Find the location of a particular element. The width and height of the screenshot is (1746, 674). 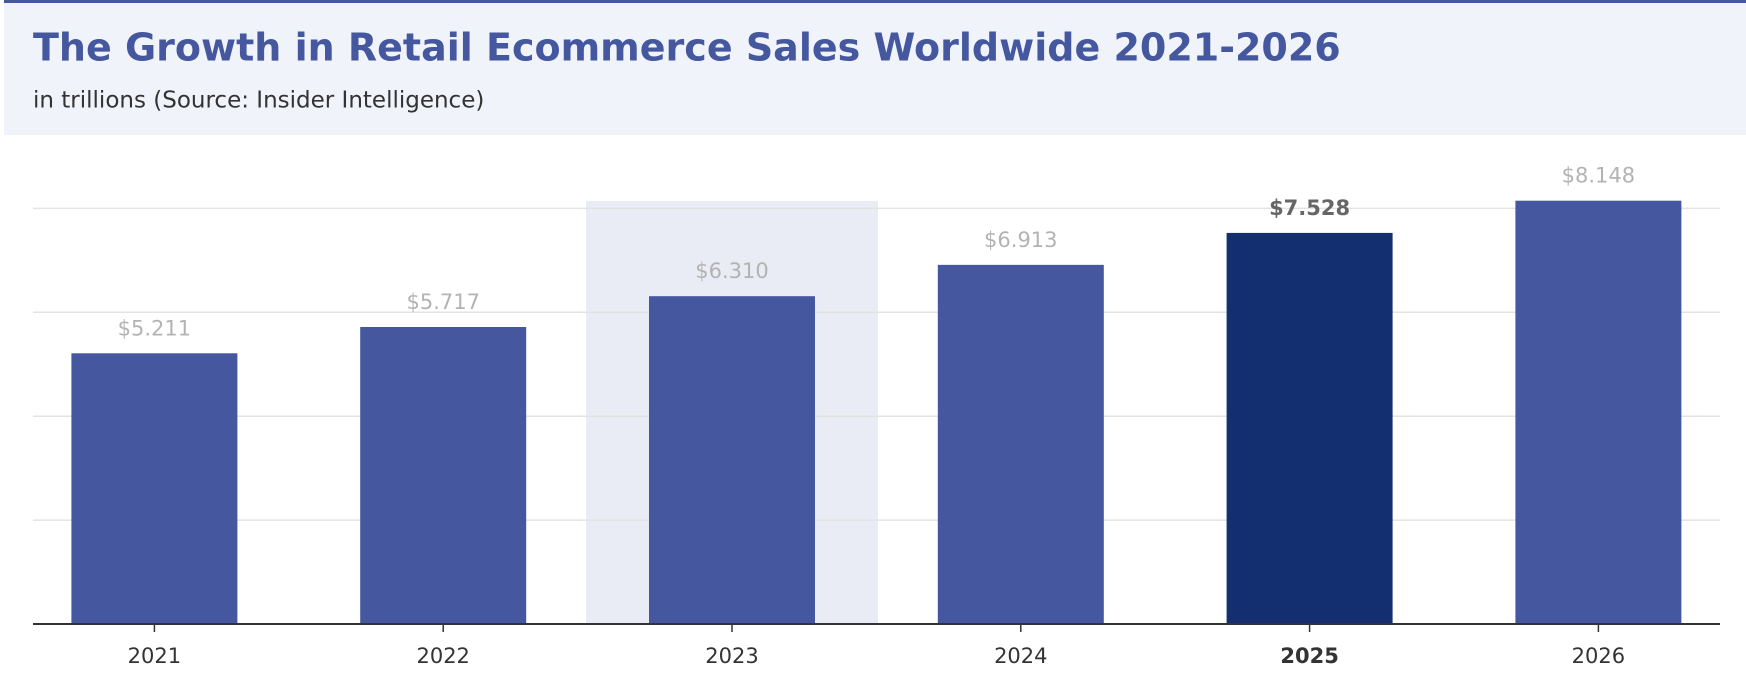

value-label: $6.310 is located at coordinates (731, 271).